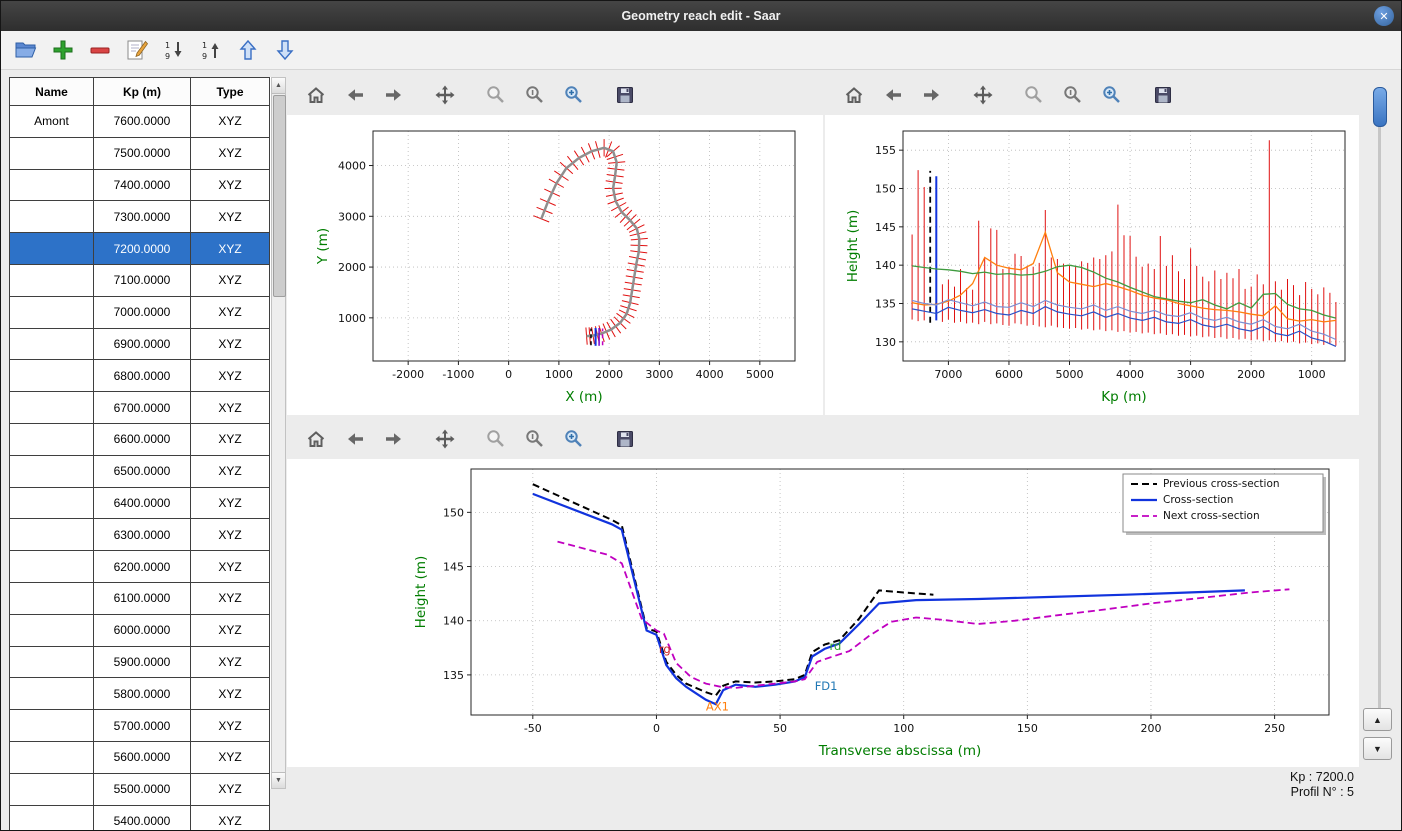 Image resolution: width=1402 pixels, height=831 pixels. Describe the element at coordinates (139, 344) in the screenshot. I see `table-row: 6900.0000 XYZ` at that location.